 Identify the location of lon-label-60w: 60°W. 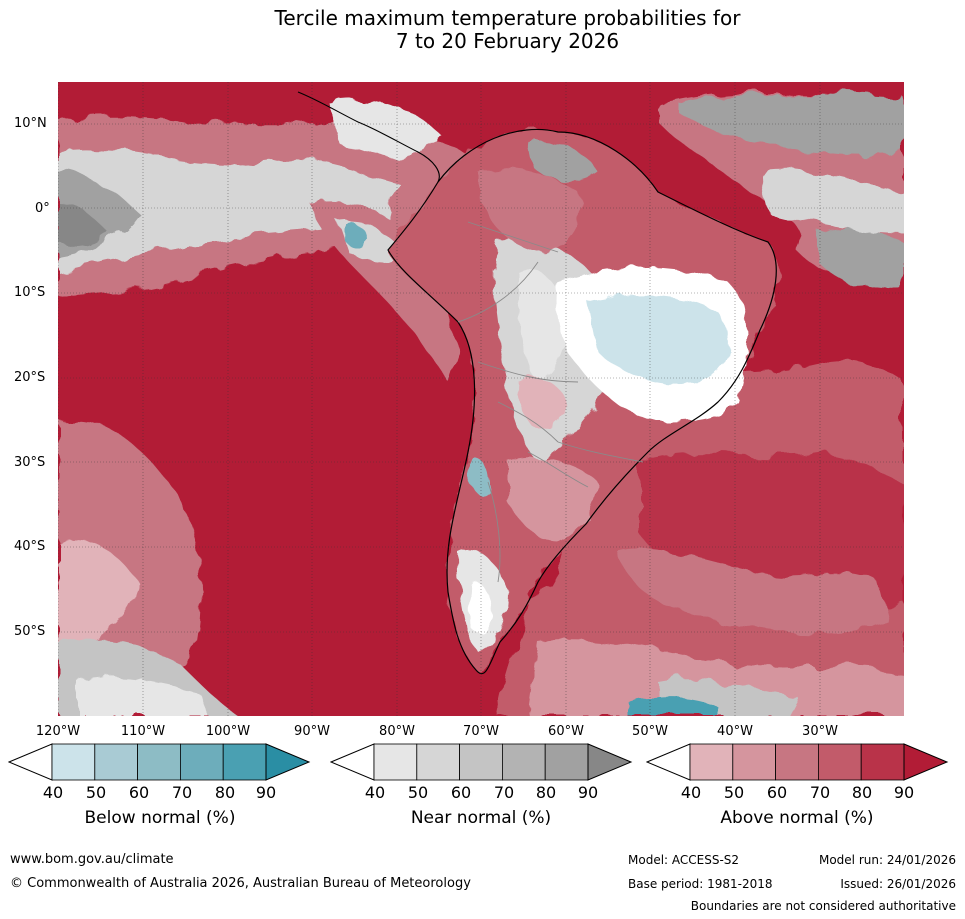
(566, 731).